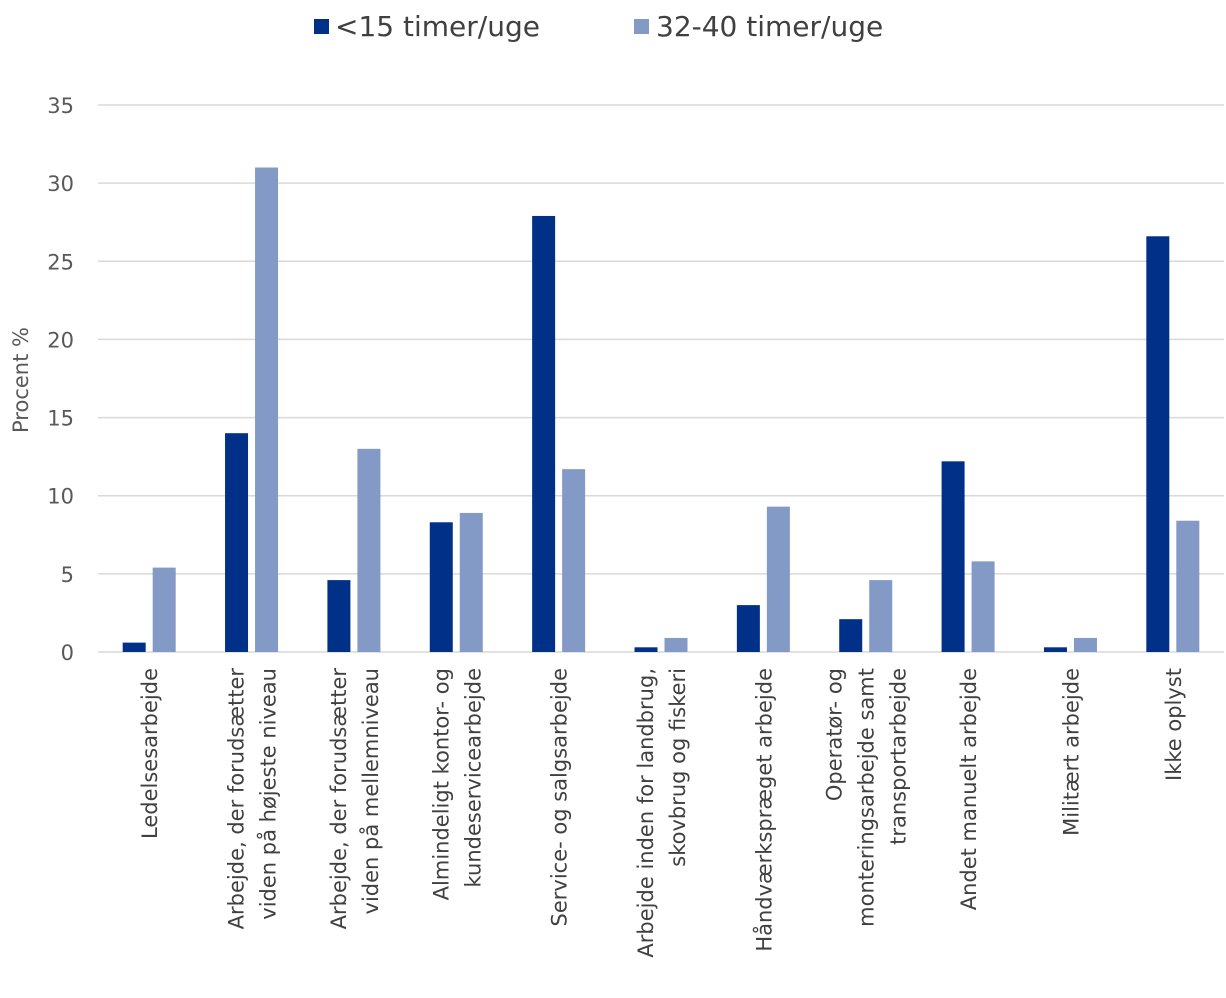 This screenshot has height=998, width=1226. What do you see at coordinates (769, 26) in the screenshot?
I see `legend-label-series-2: 32-40 timer/uge` at bounding box center [769, 26].